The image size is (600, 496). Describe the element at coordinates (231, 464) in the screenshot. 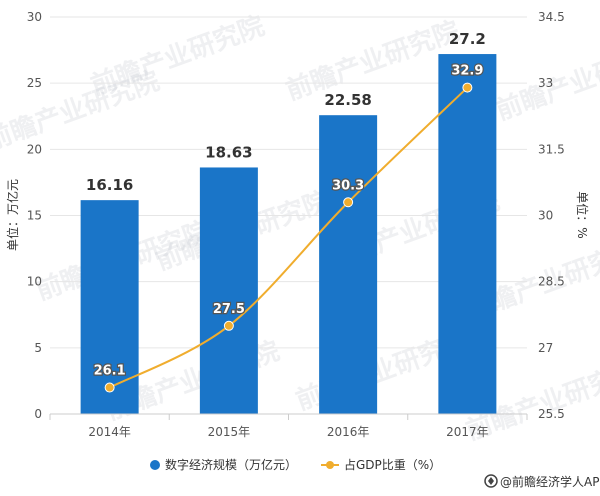

I see `legend-label-bar: 数字经济规模（万亿元）` at that location.